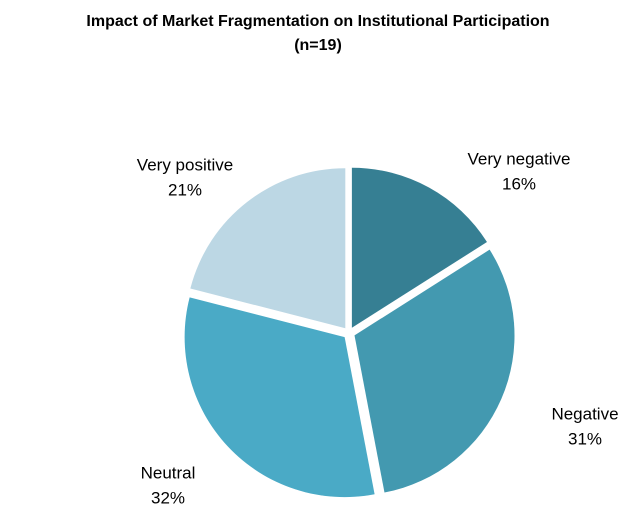 The width and height of the screenshot is (636, 506). I want to click on slice-value-label: 31%, so click(585, 438).